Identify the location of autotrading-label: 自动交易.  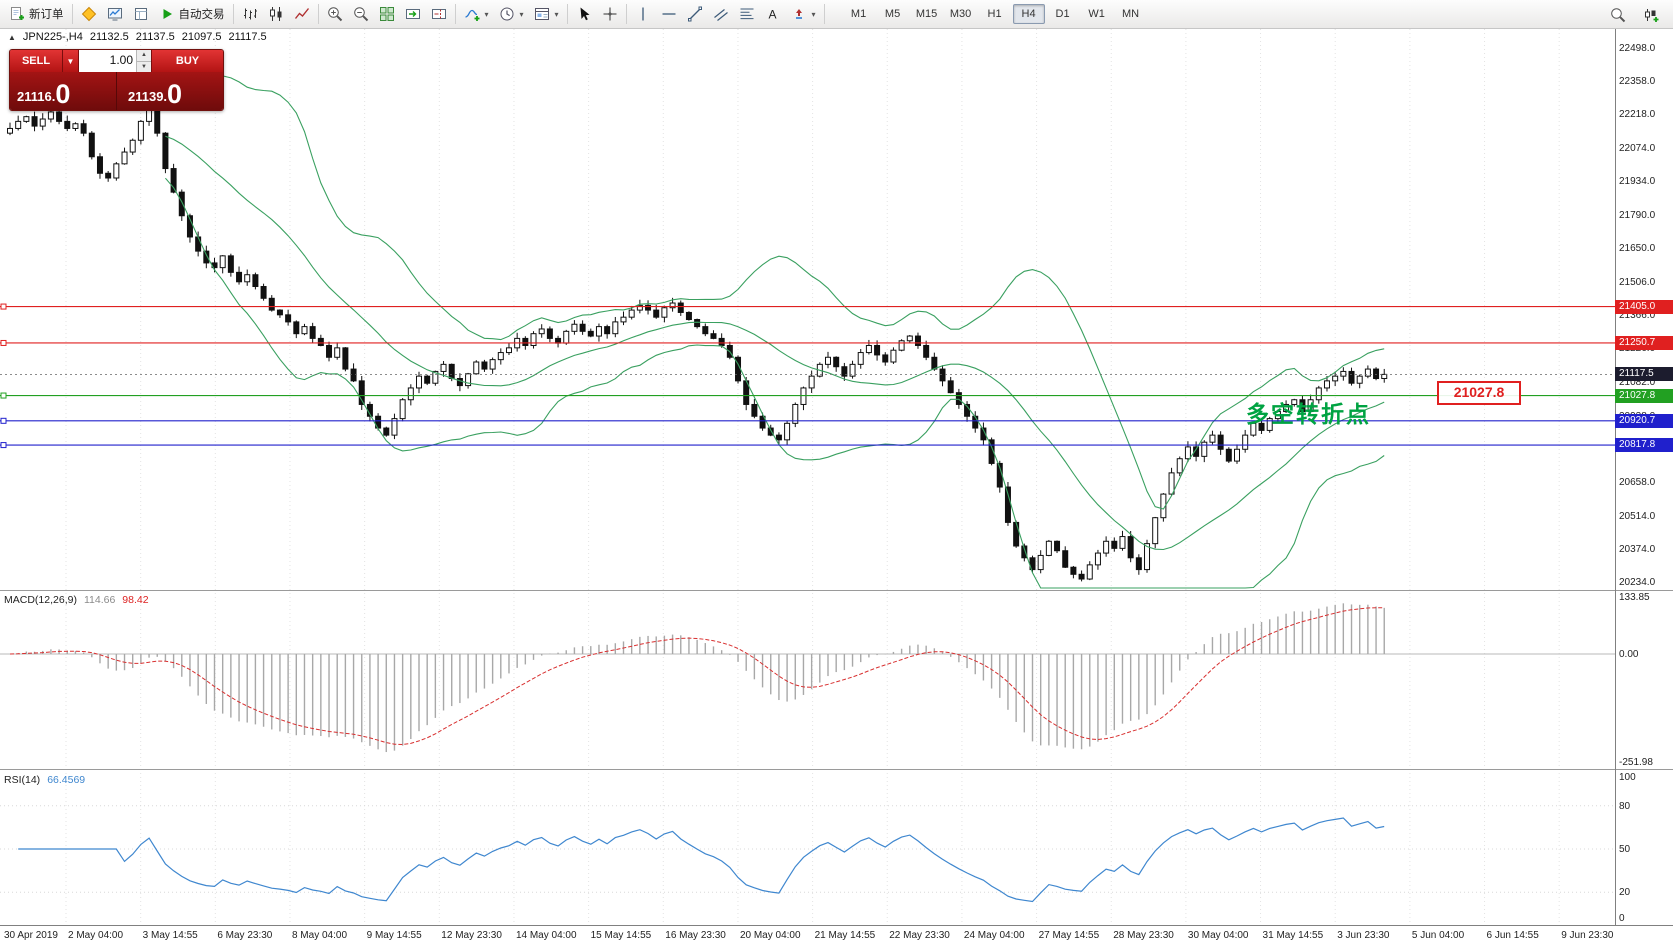
(201, 15).